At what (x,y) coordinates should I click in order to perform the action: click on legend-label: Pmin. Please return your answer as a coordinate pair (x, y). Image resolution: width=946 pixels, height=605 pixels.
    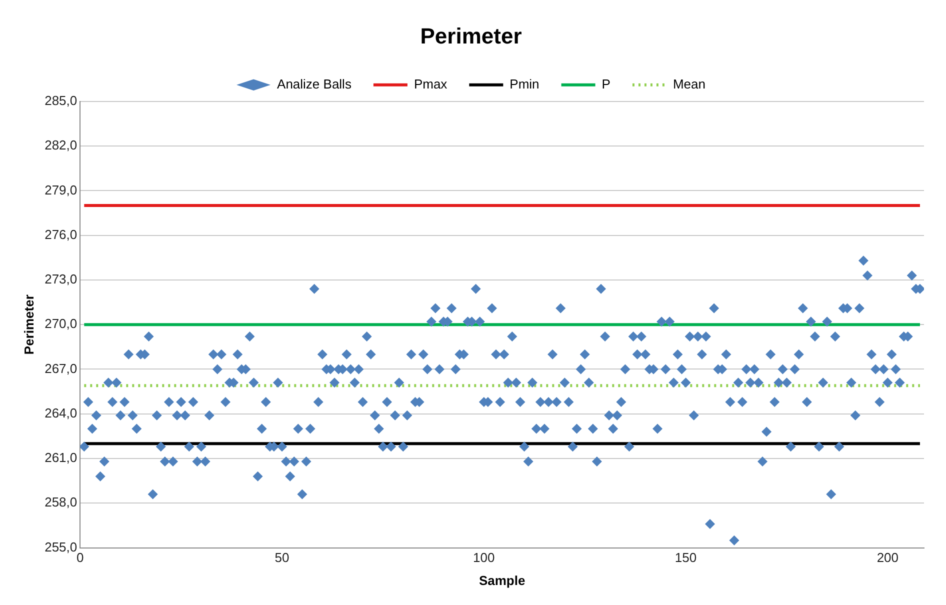
    Looking at the image, I should click on (525, 84).